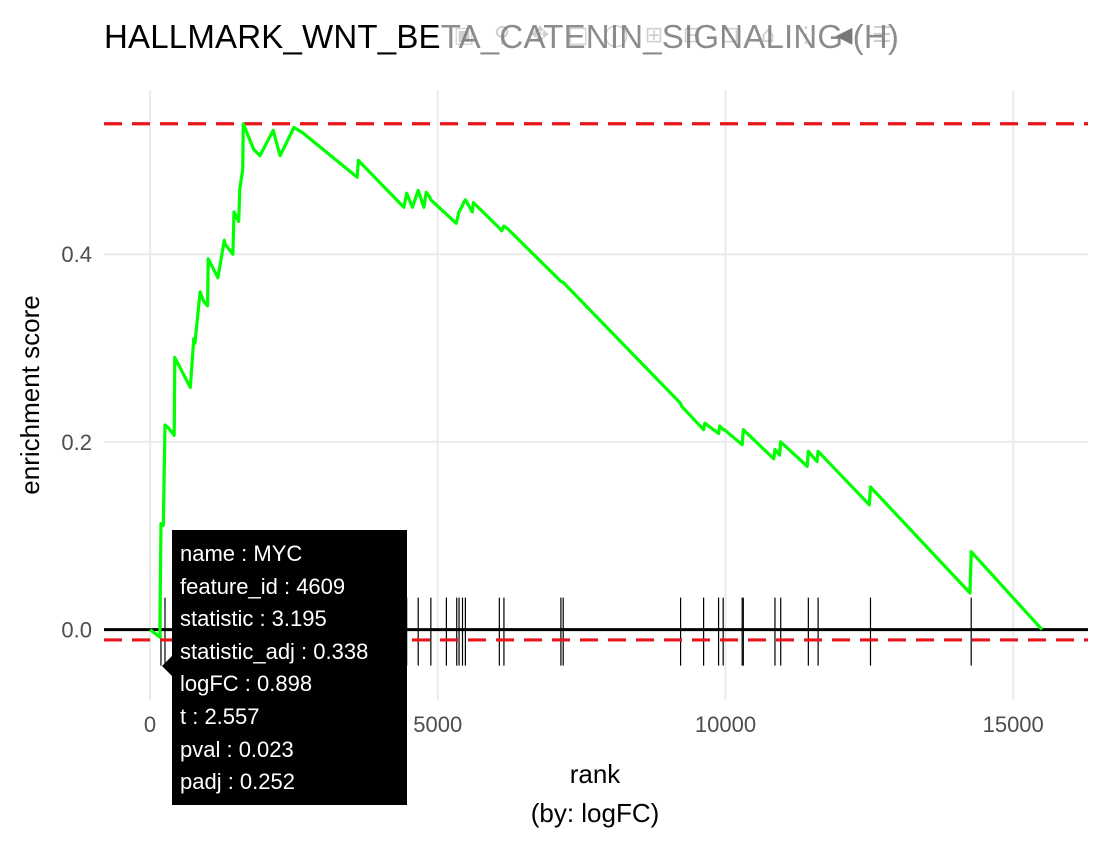  What do you see at coordinates (237, 782) in the screenshot?
I see `tooltip-padj: padj : 0.252` at bounding box center [237, 782].